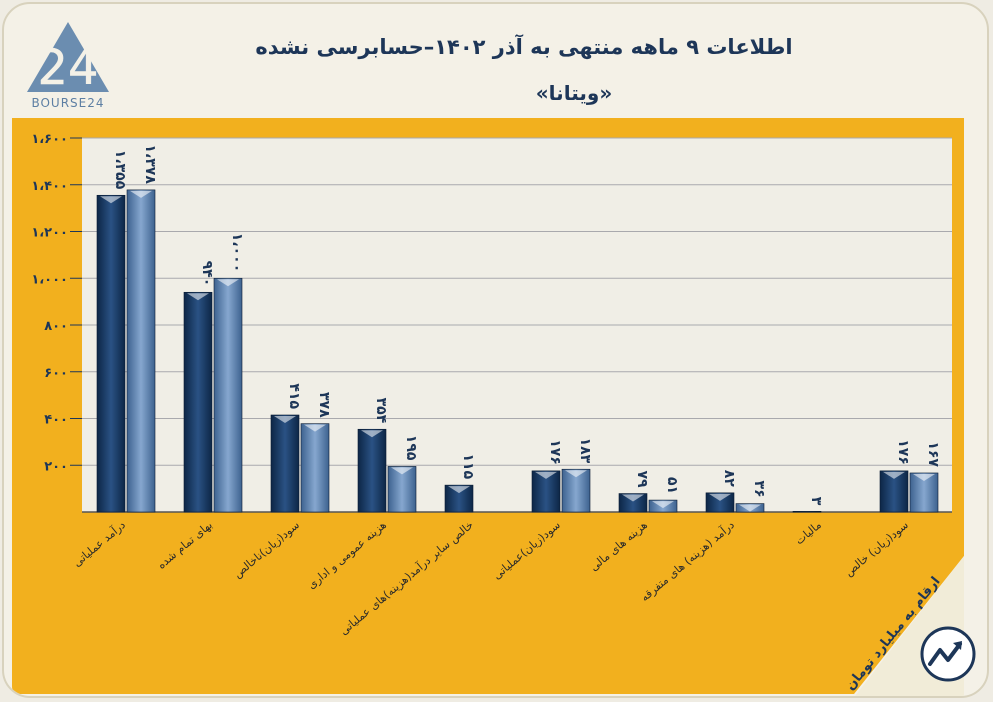  What do you see at coordinates (381, 411) in the screenshot?
I see `data-label: ۳۵۴` at bounding box center [381, 411].